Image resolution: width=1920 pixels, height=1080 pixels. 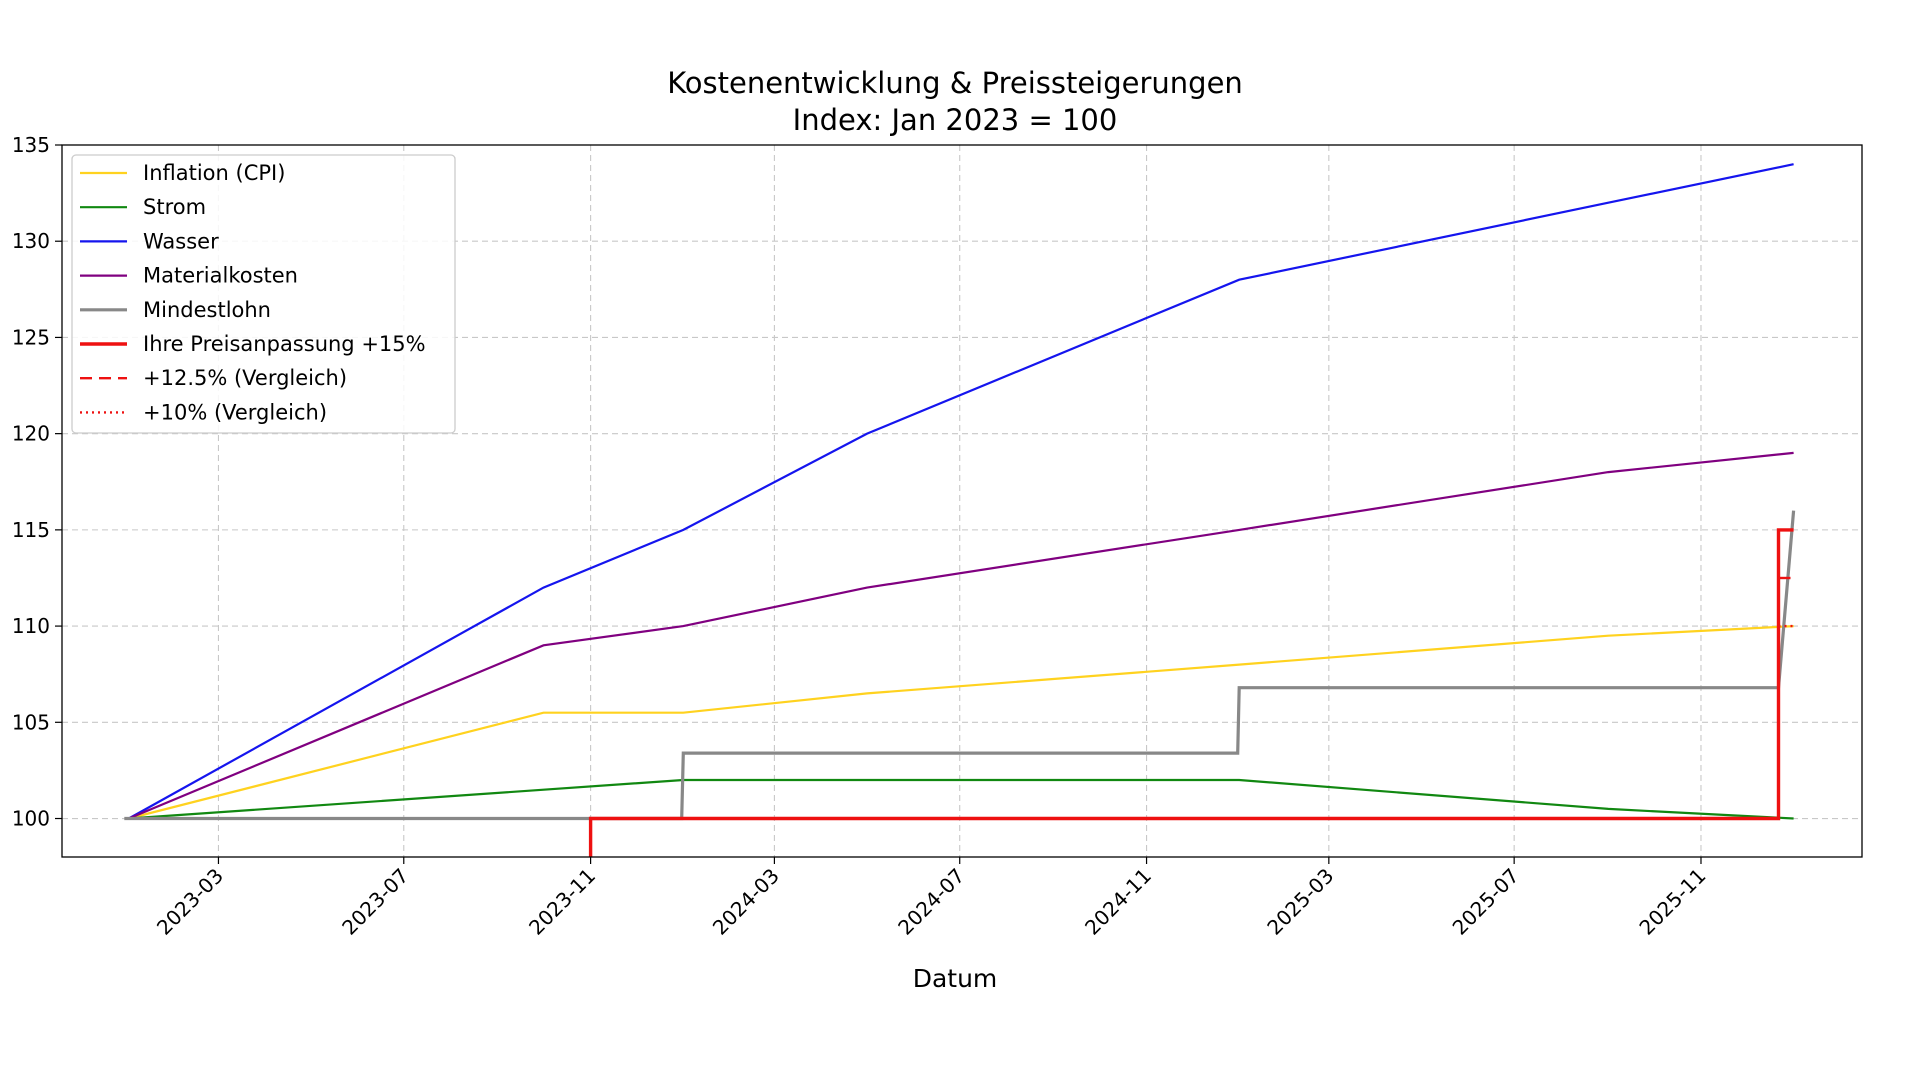 I want to click on legend-label: Ihre Preisanpassung +15%, so click(x=284, y=344).